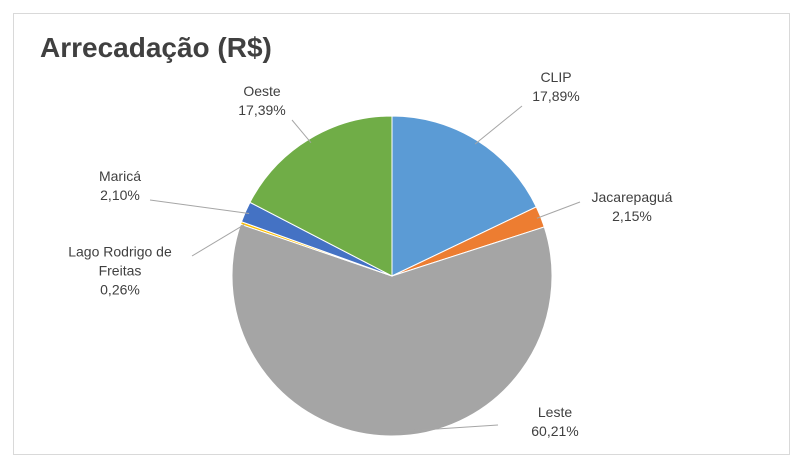 The height and width of the screenshot is (469, 802). I want to click on slice-label: CLIP 17,89%, so click(556, 87).